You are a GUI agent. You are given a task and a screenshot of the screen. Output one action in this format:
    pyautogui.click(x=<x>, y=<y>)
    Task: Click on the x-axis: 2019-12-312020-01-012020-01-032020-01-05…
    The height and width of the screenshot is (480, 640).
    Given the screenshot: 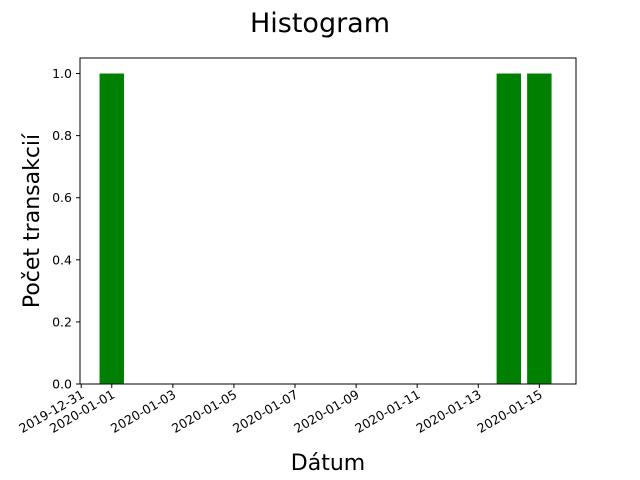 What is the action you would take?
    pyautogui.click(x=280, y=410)
    